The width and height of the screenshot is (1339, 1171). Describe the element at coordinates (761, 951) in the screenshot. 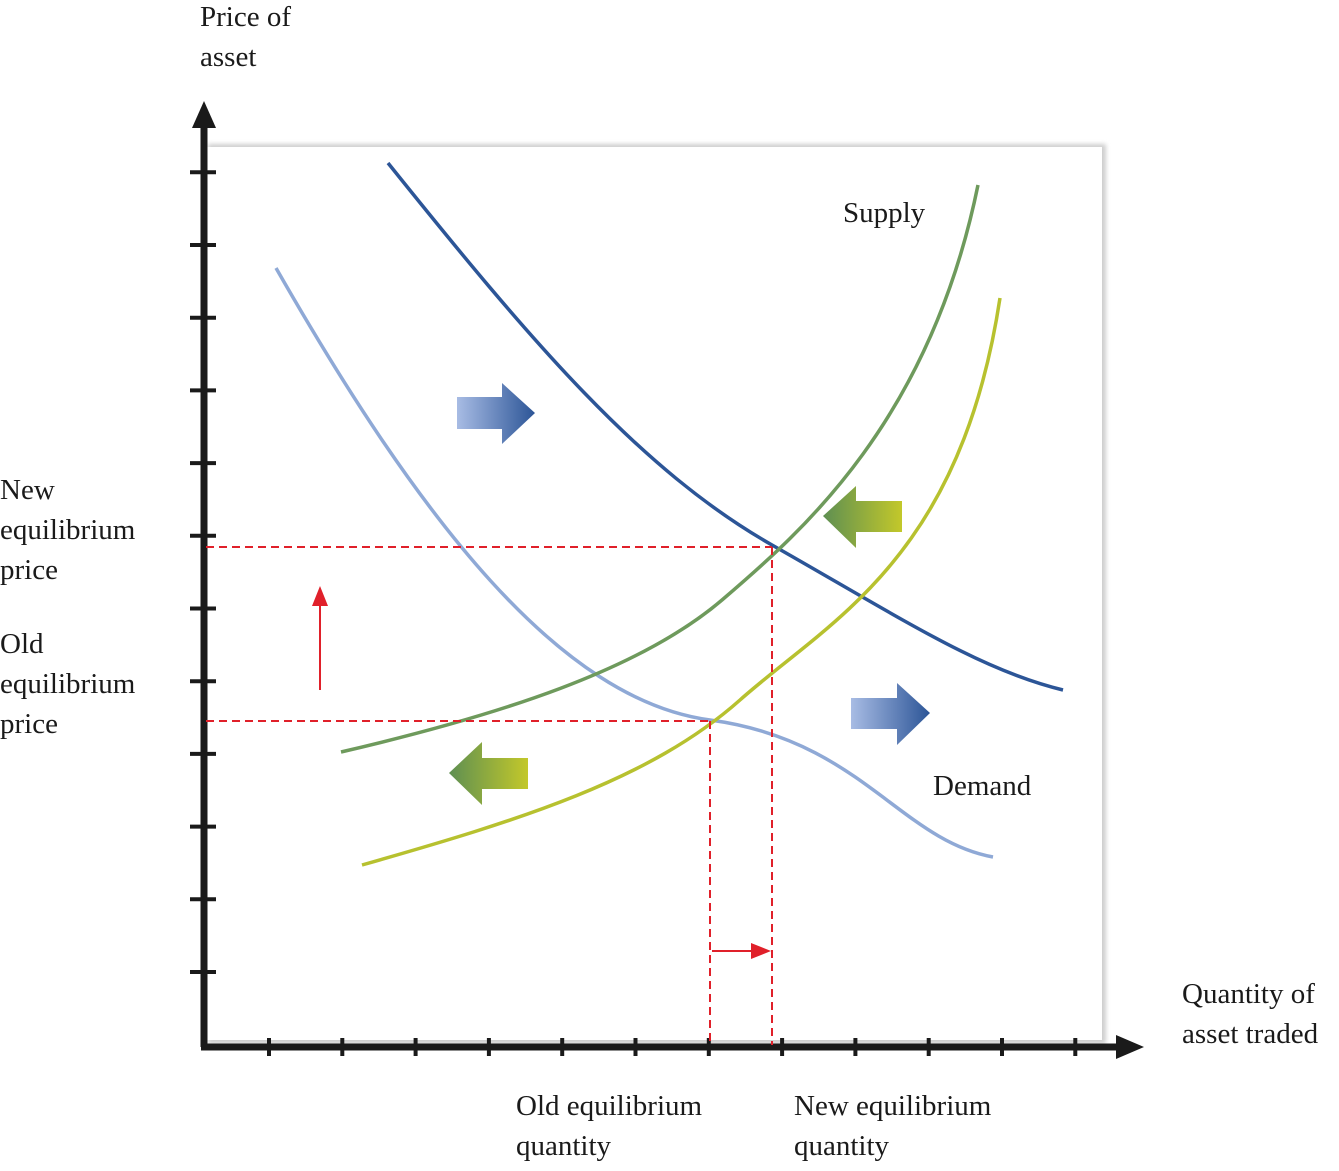

I see `quantity-rise-arrowhead` at that location.